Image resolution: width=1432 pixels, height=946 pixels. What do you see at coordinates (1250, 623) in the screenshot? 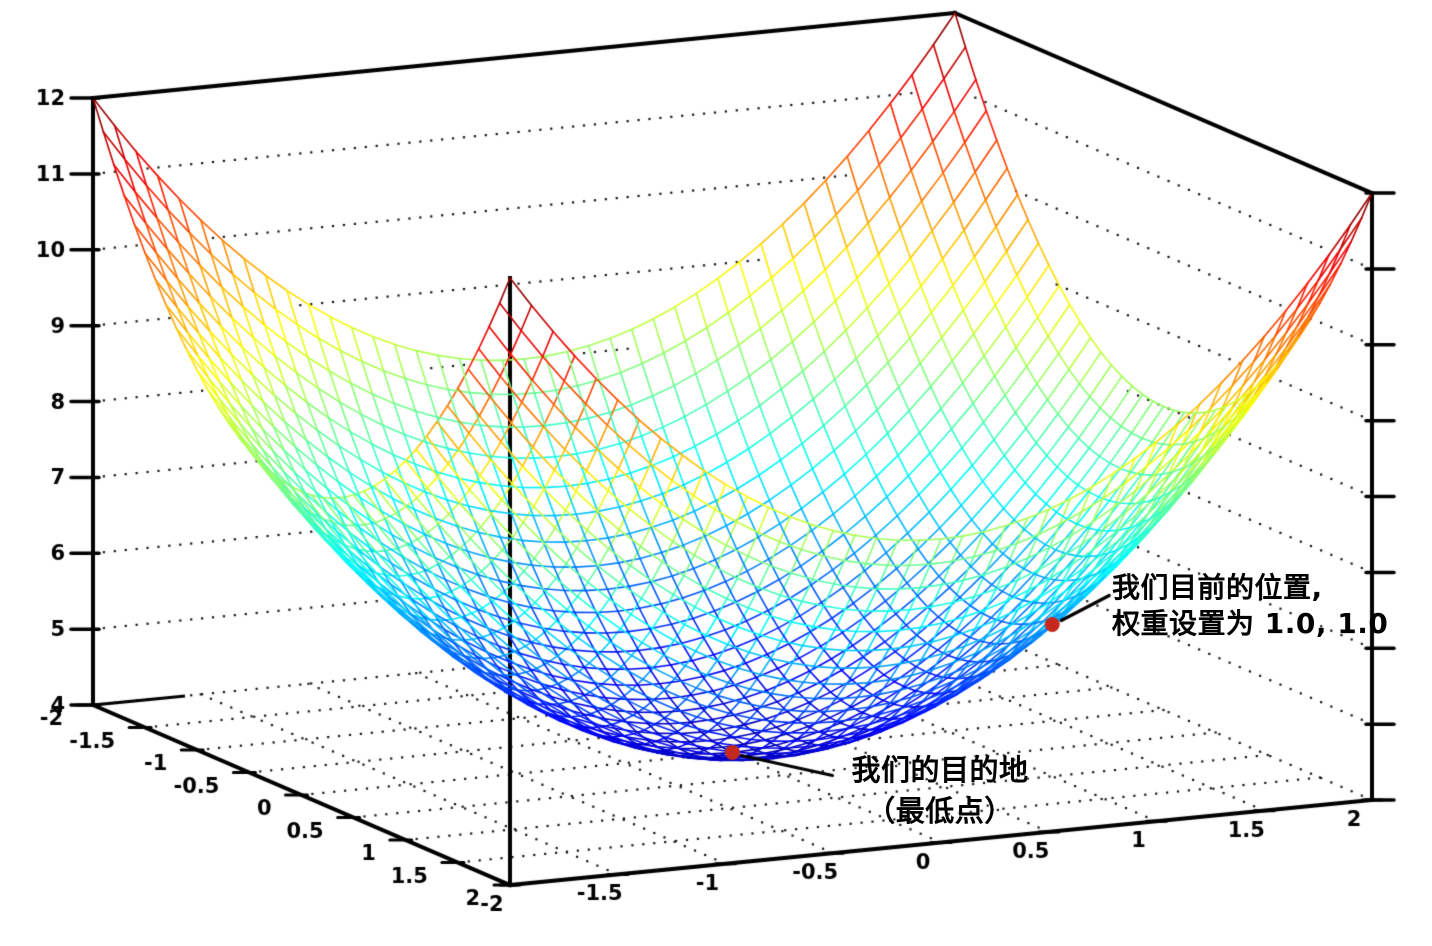
I see `annotation-current-line2: 权重设置为 1.0, 1.0` at bounding box center [1250, 623].